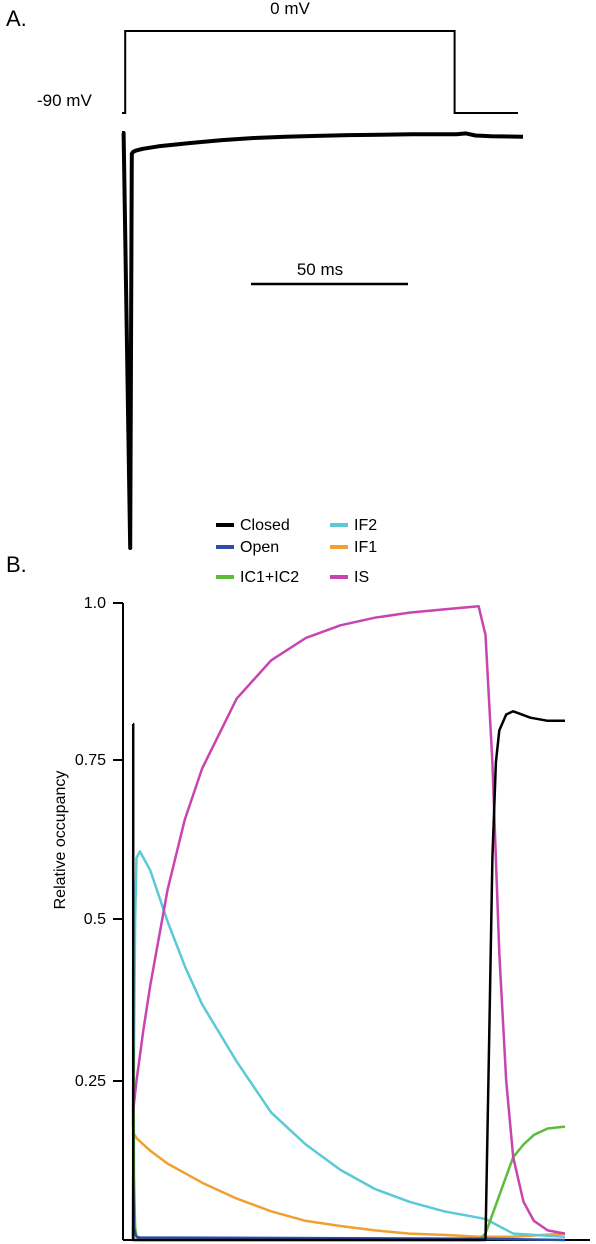 The image size is (596, 1244). I want to click on legend-label: Closed, so click(265, 525).